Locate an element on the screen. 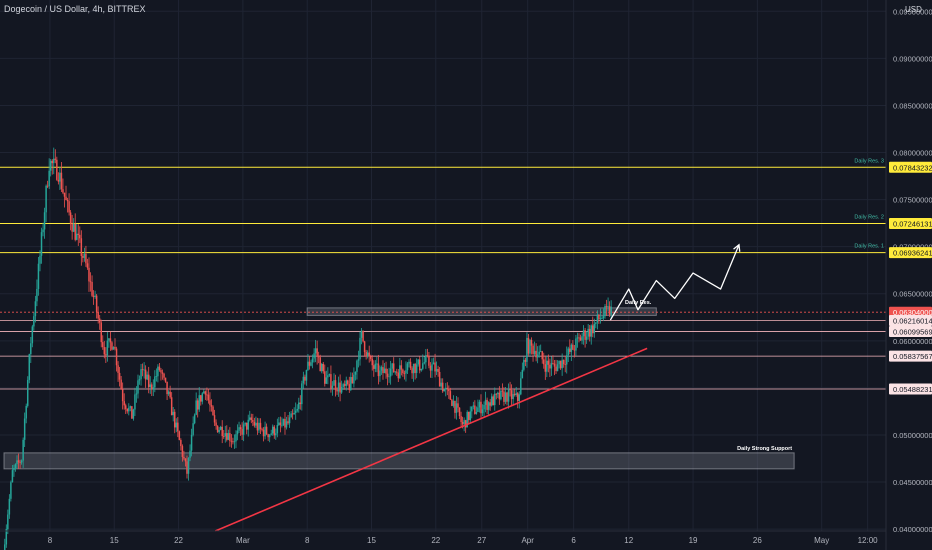 Image resolution: width=932 pixels, height=550 pixels. symbol-title: Dogecoin / US Dollar, 4h, BITTREX is located at coordinates (75, 9).